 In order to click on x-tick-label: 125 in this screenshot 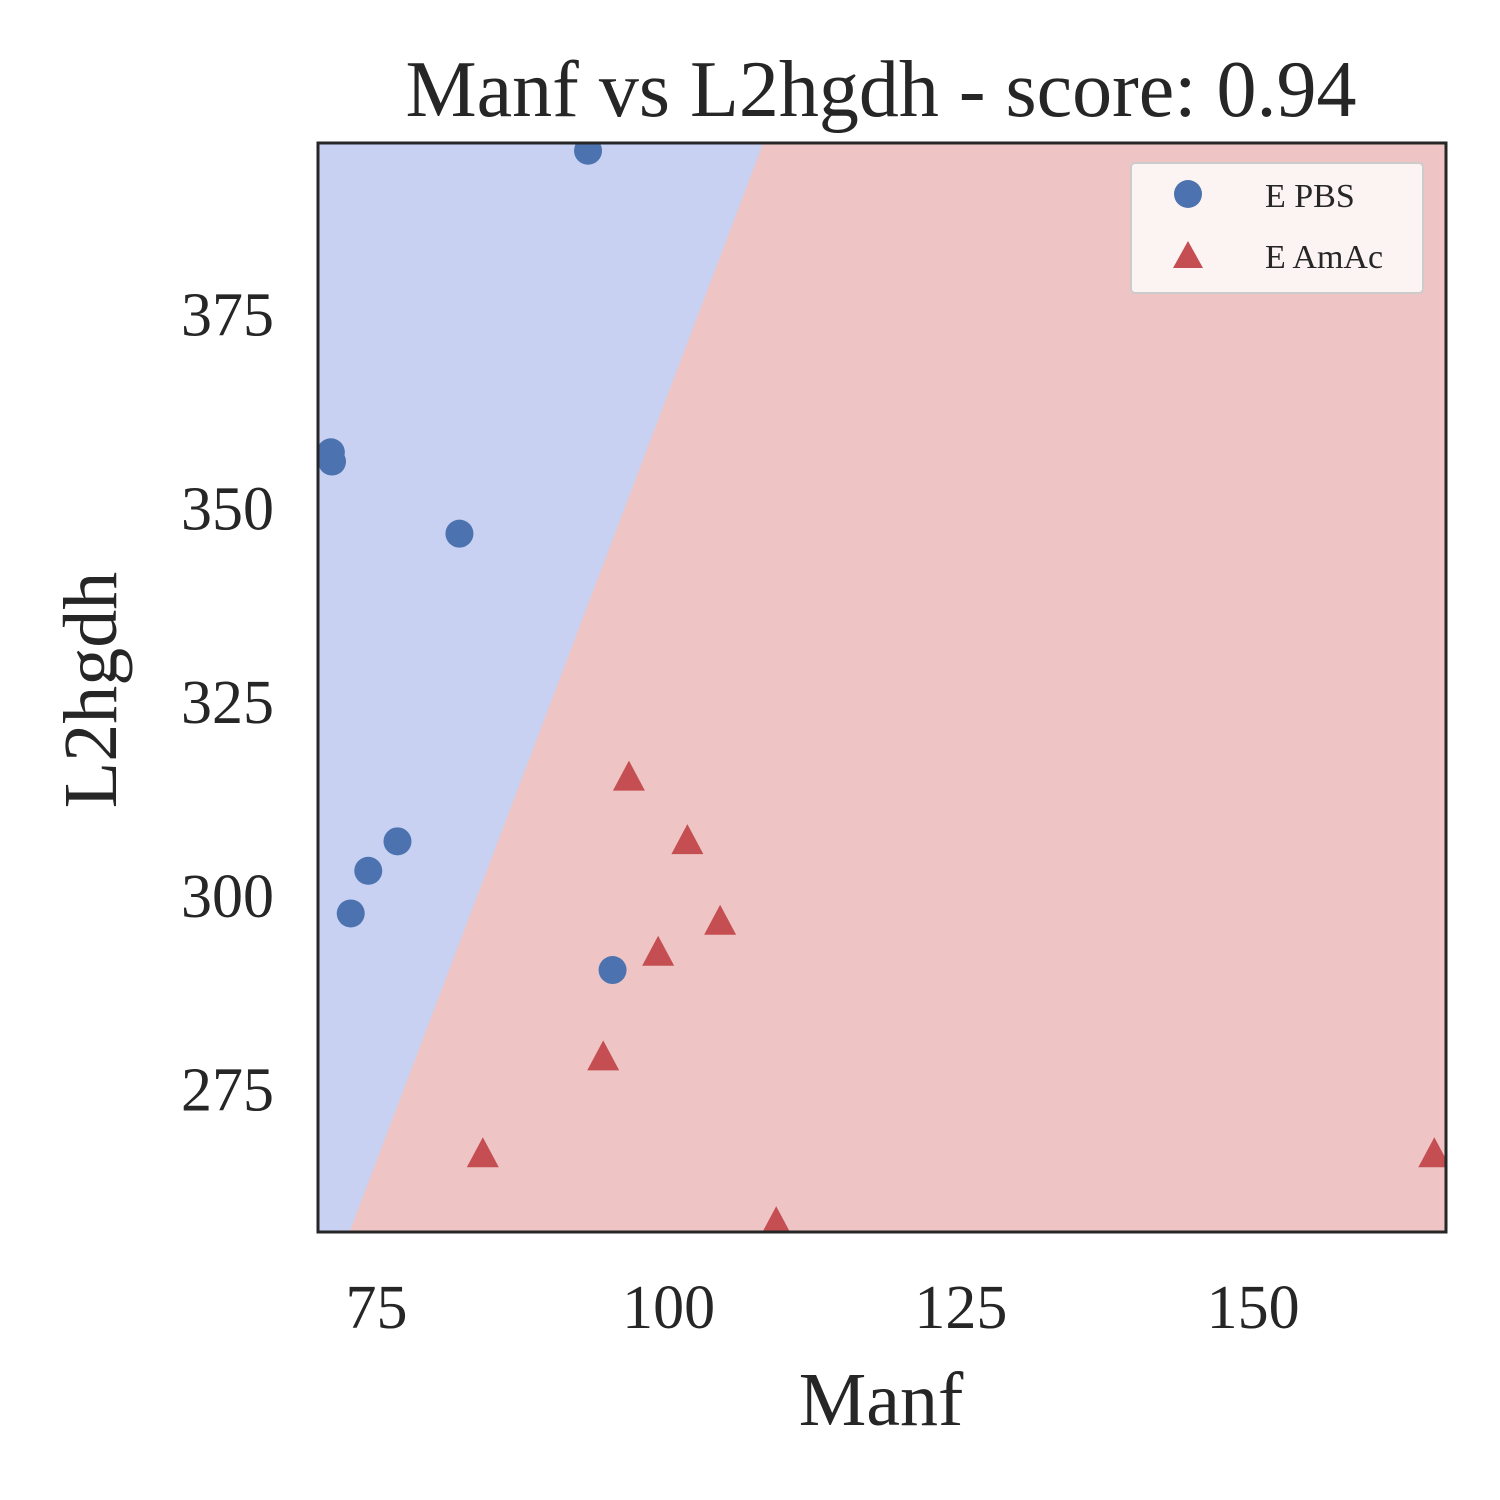, I will do `click(960, 1308)`.